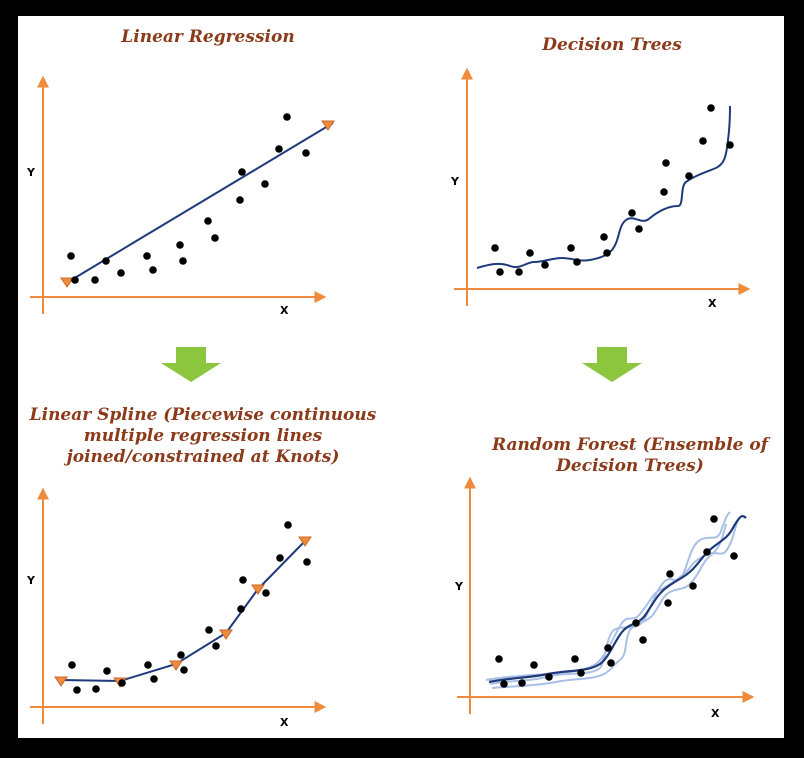 This screenshot has width=804, height=758. Describe the element at coordinates (208, 37) in the screenshot. I see `linear-regression-title: Linear Regression` at that location.